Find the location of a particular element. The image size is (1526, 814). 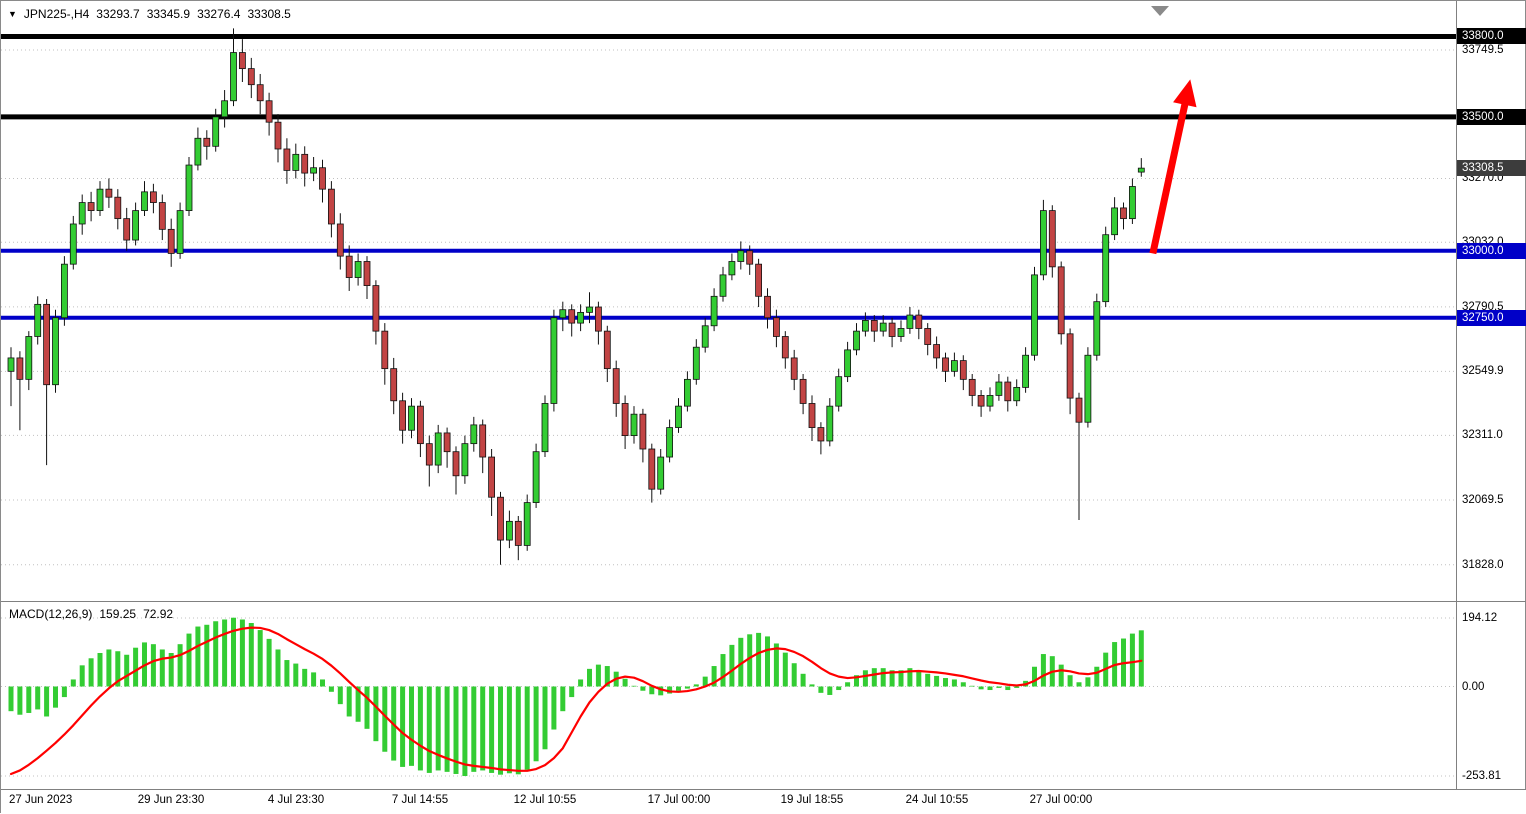

price-level-badge: 33500.0 is located at coordinates (1491, 116).